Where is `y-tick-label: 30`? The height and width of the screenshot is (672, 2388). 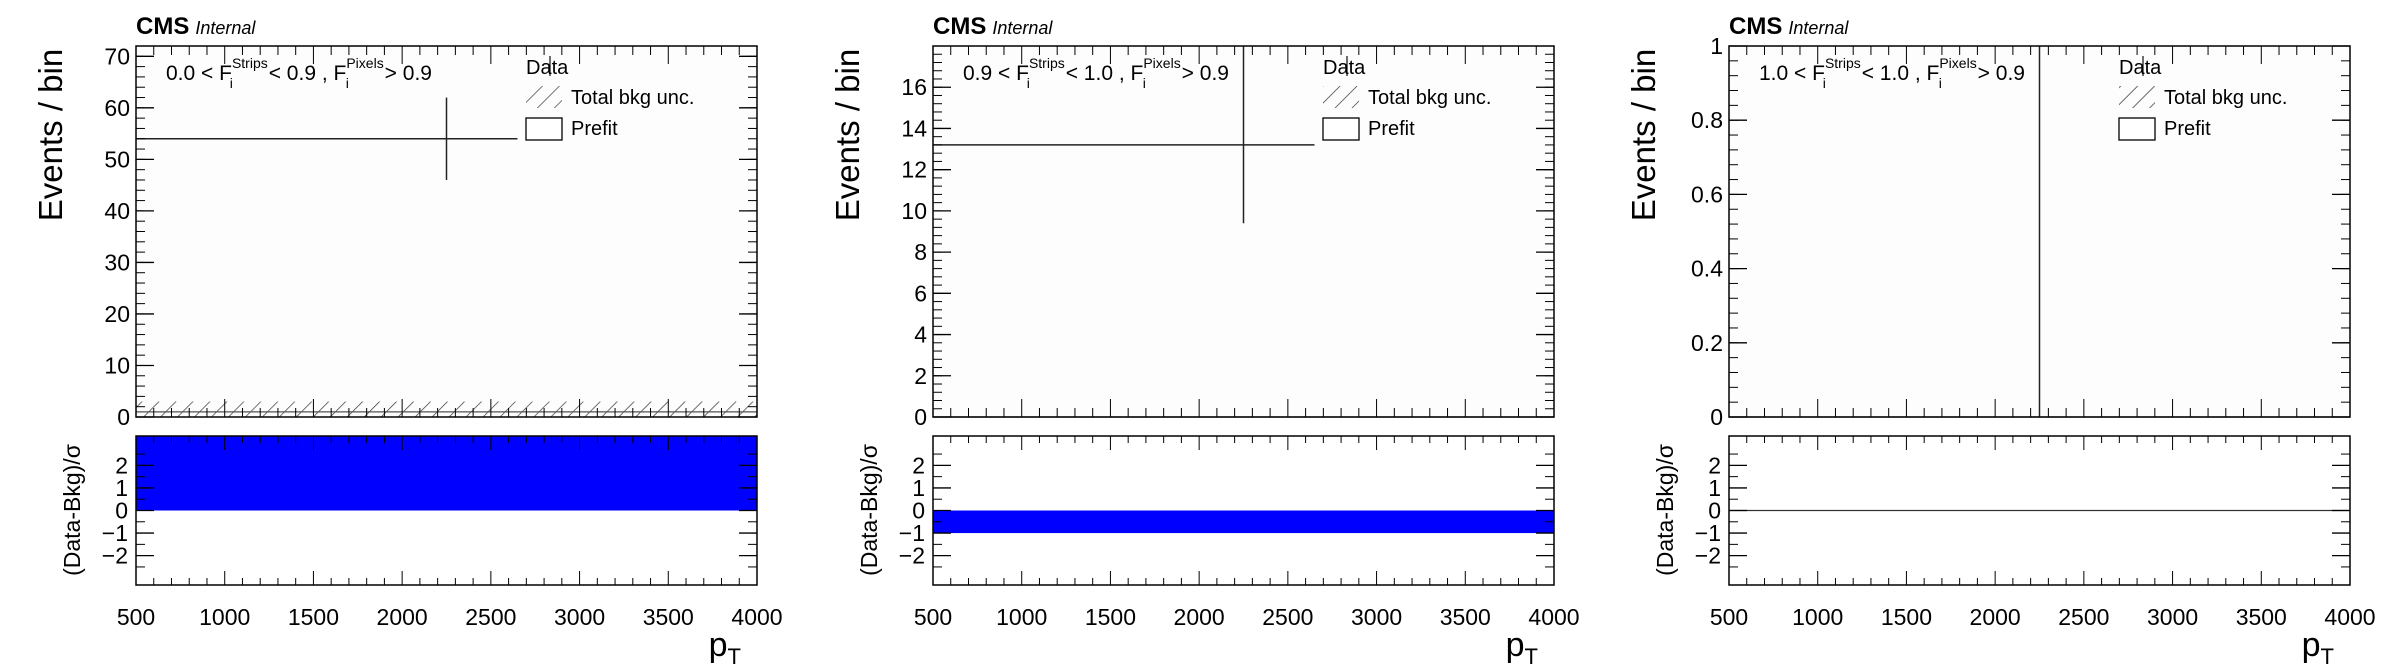 y-tick-label: 30 is located at coordinates (117, 262).